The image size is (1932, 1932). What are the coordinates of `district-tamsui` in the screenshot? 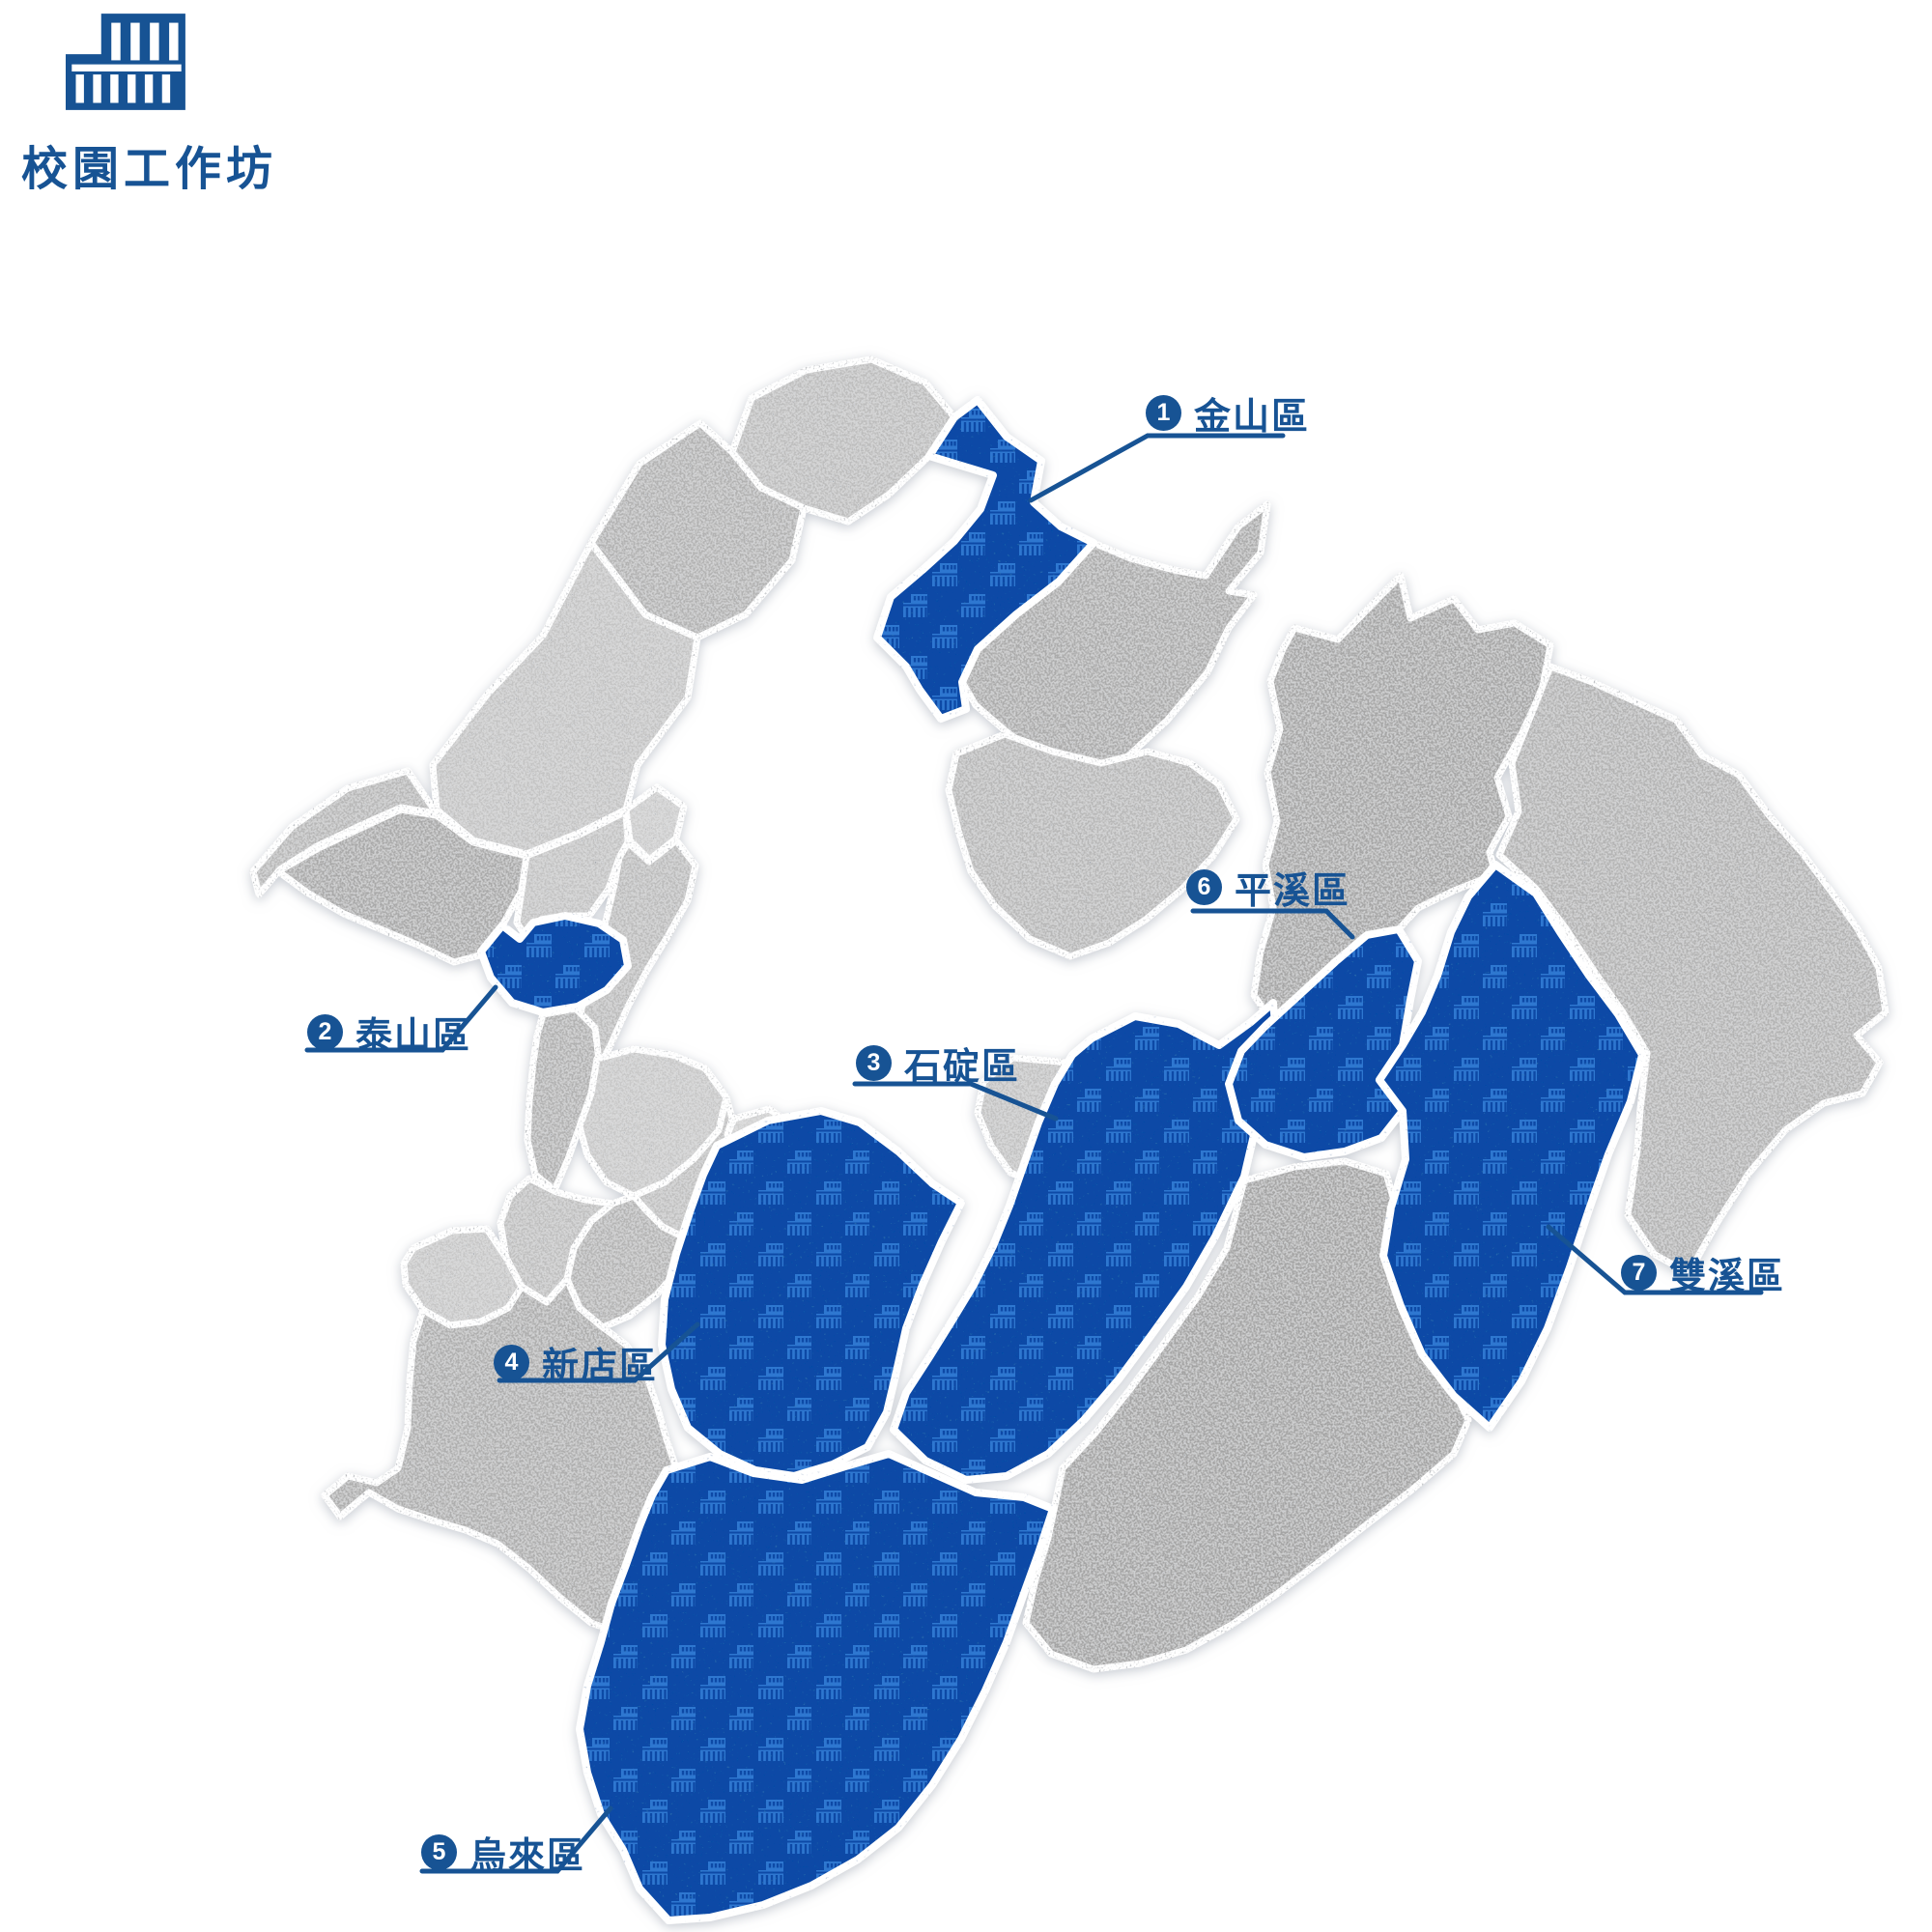 It's located at (565, 698).